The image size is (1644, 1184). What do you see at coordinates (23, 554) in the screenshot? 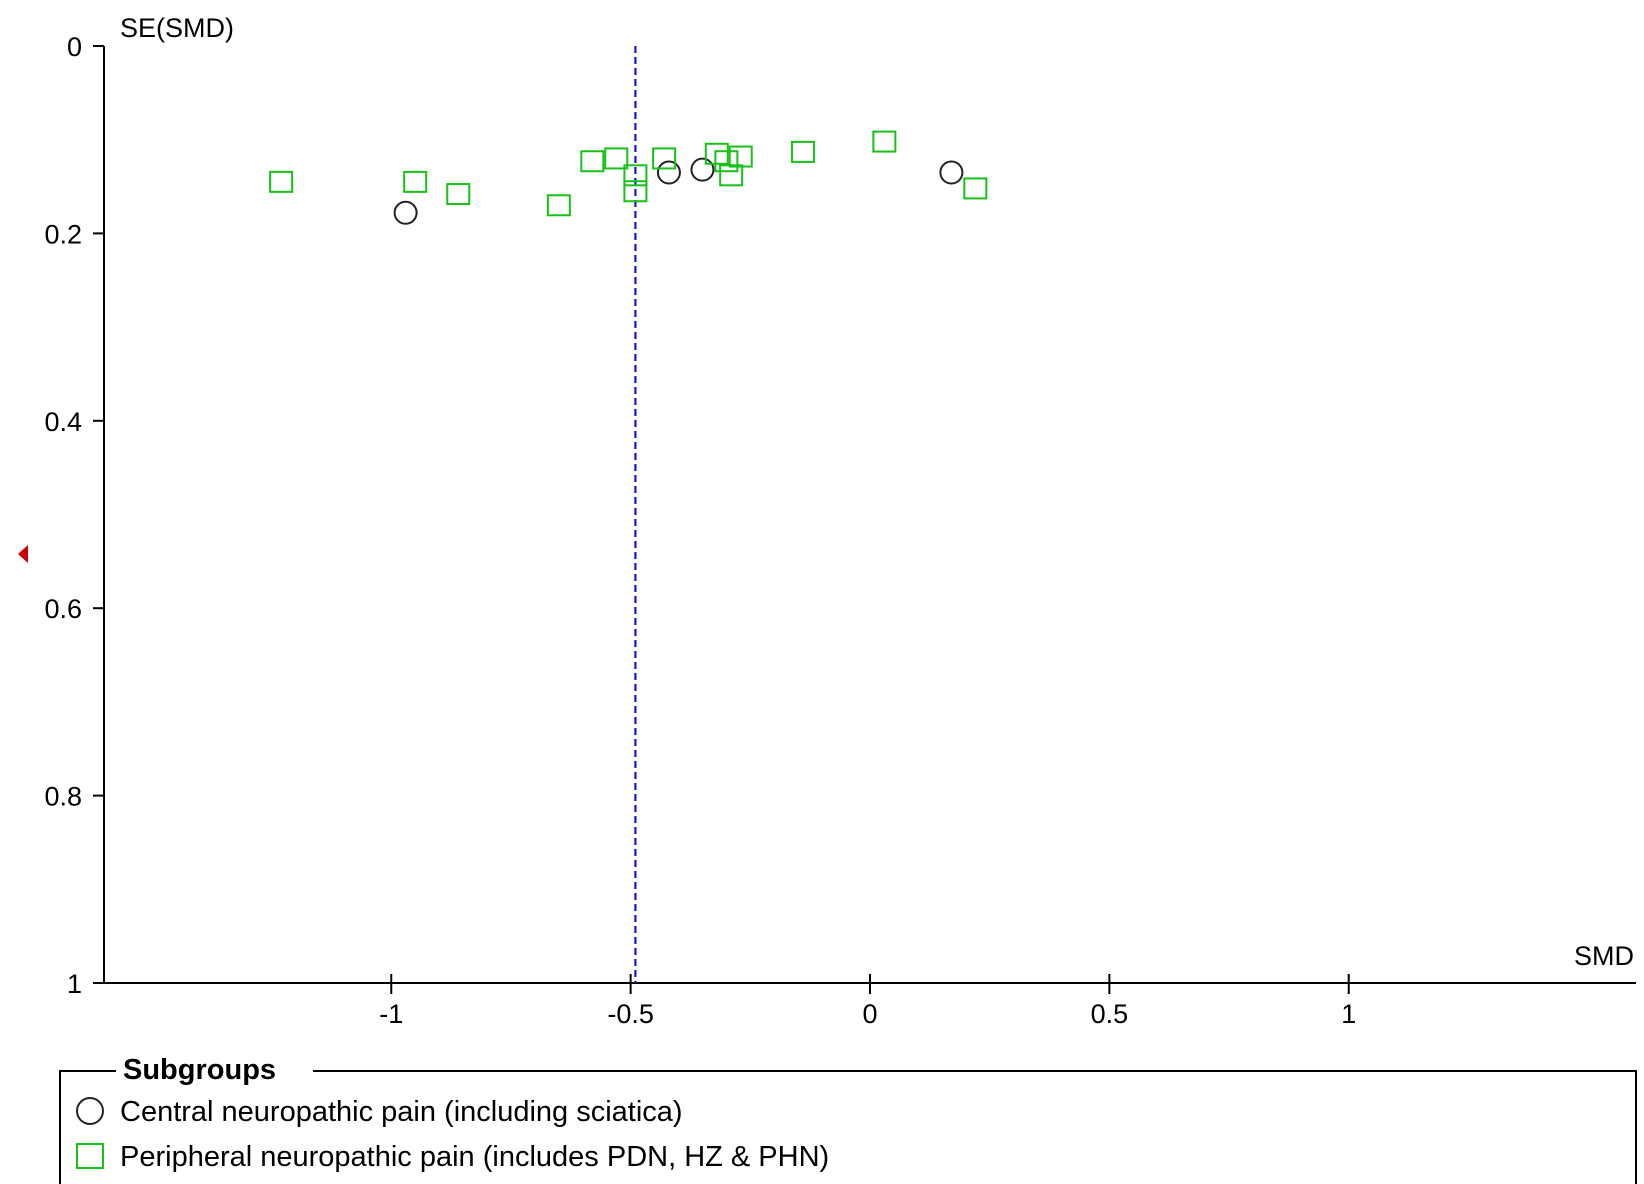
I see `triangle-left-icon` at bounding box center [23, 554].